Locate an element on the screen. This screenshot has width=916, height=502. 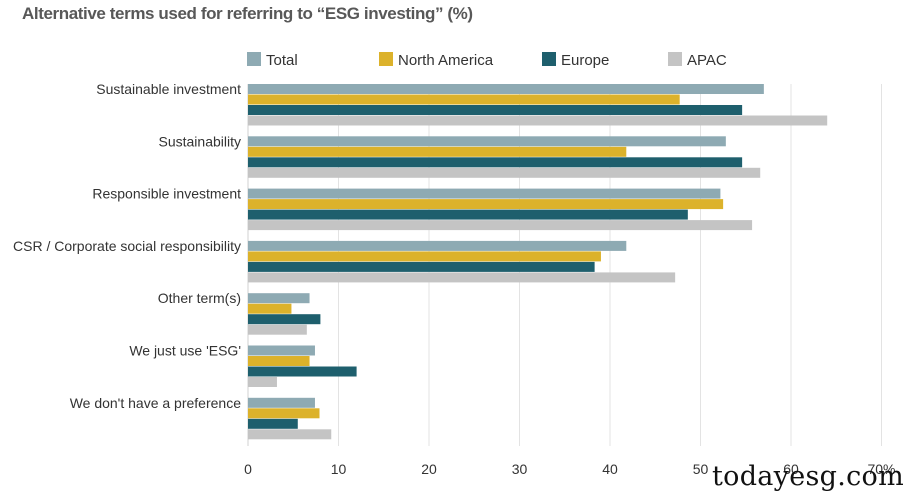
legend-label: APAC is located at coordinates (707, 60).